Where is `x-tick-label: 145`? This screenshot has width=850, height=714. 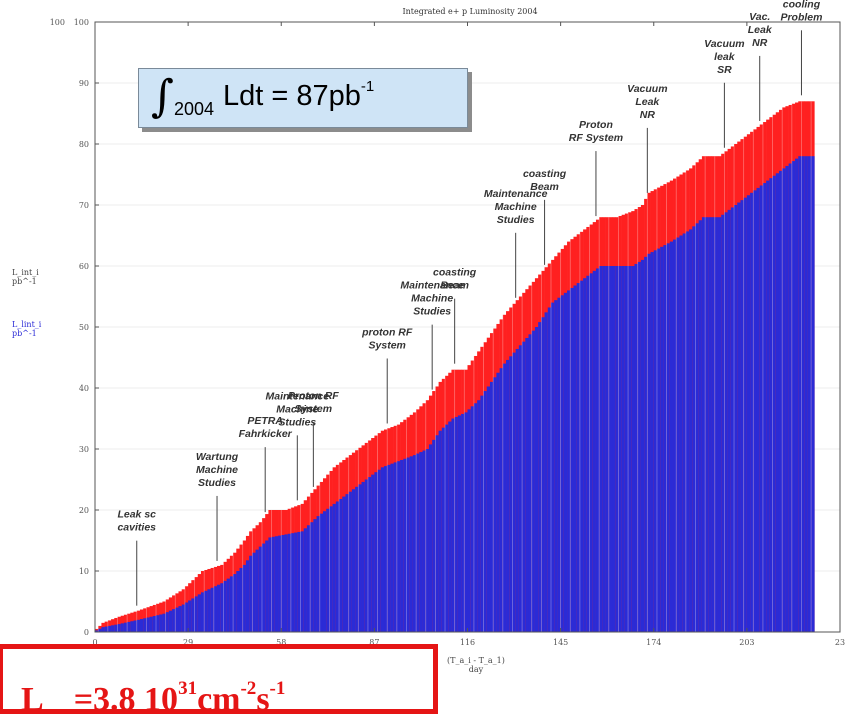
x-tick-label: 145 is located at coordinates (560, 642).